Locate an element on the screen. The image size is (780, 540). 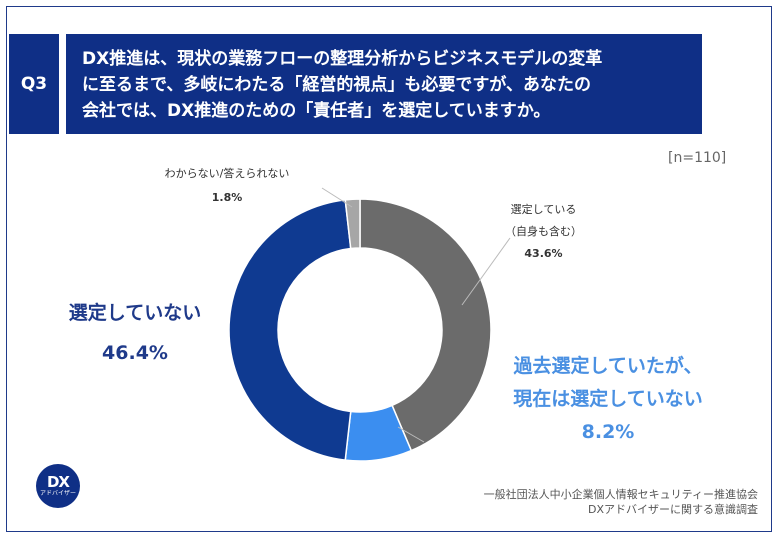
label-past-pct: 8.2% is located at coordinates (608, 432).